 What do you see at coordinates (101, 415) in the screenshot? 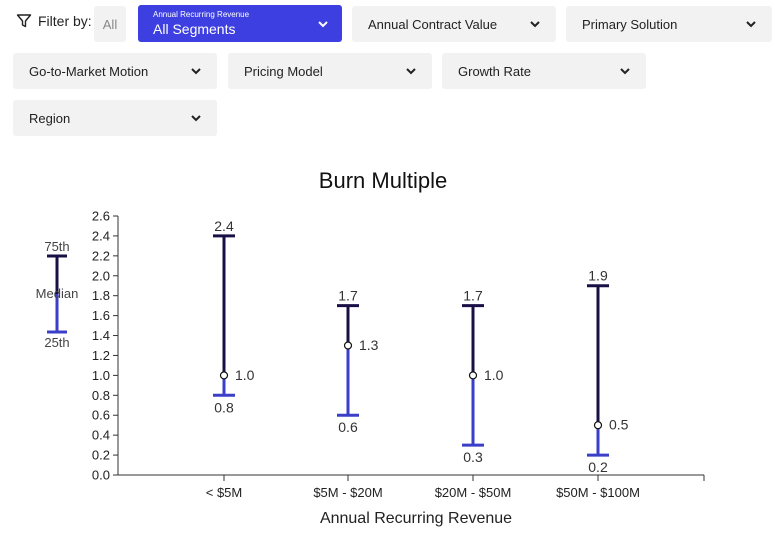
I see `y-tick-label: 0.6` at bounding box center [101, 415].